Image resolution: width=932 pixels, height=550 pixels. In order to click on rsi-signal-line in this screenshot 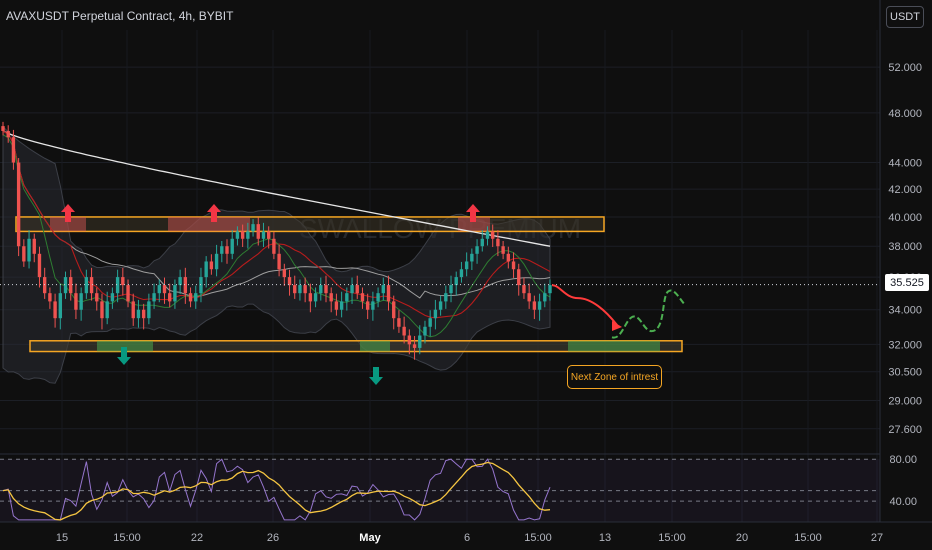, I will do `click(276, 491)`.